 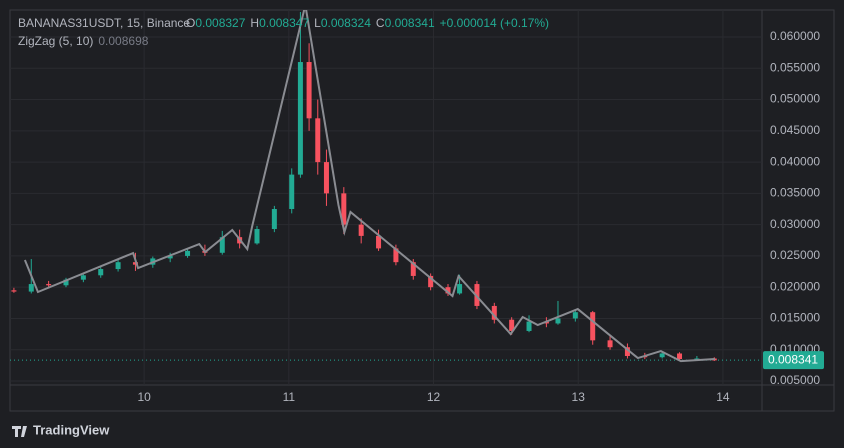 I want to click on x-tick-label: 10, so click(x=144, y=397).